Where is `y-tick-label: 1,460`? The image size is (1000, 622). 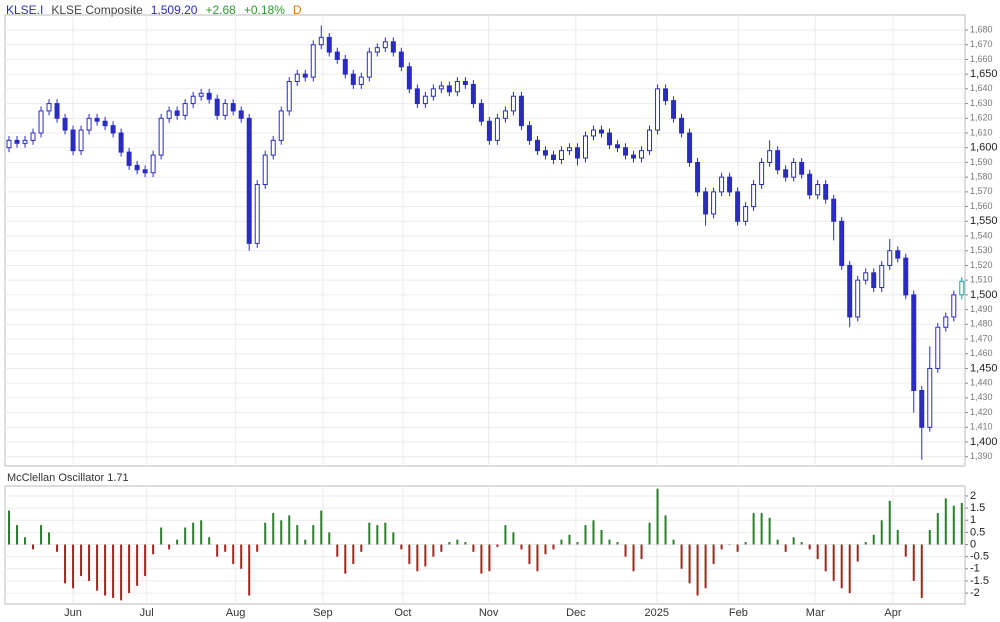
y-tick-label: 1,460 is located at coordinates (981, 353).